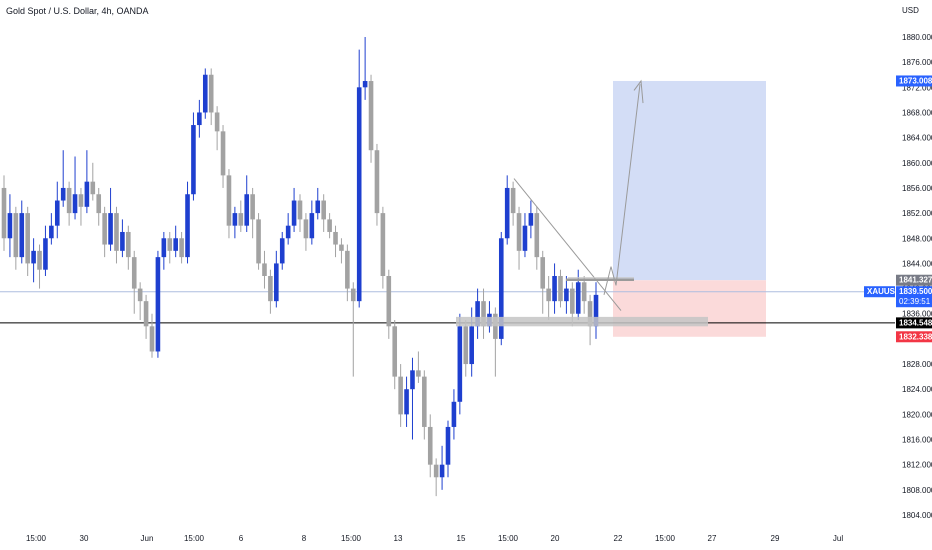 The height and width of the screenshot is (550, 932). Describe the element at coordinates (917, 112) in the screenshot. I see `price-tick-label: 1868.000` at that location.